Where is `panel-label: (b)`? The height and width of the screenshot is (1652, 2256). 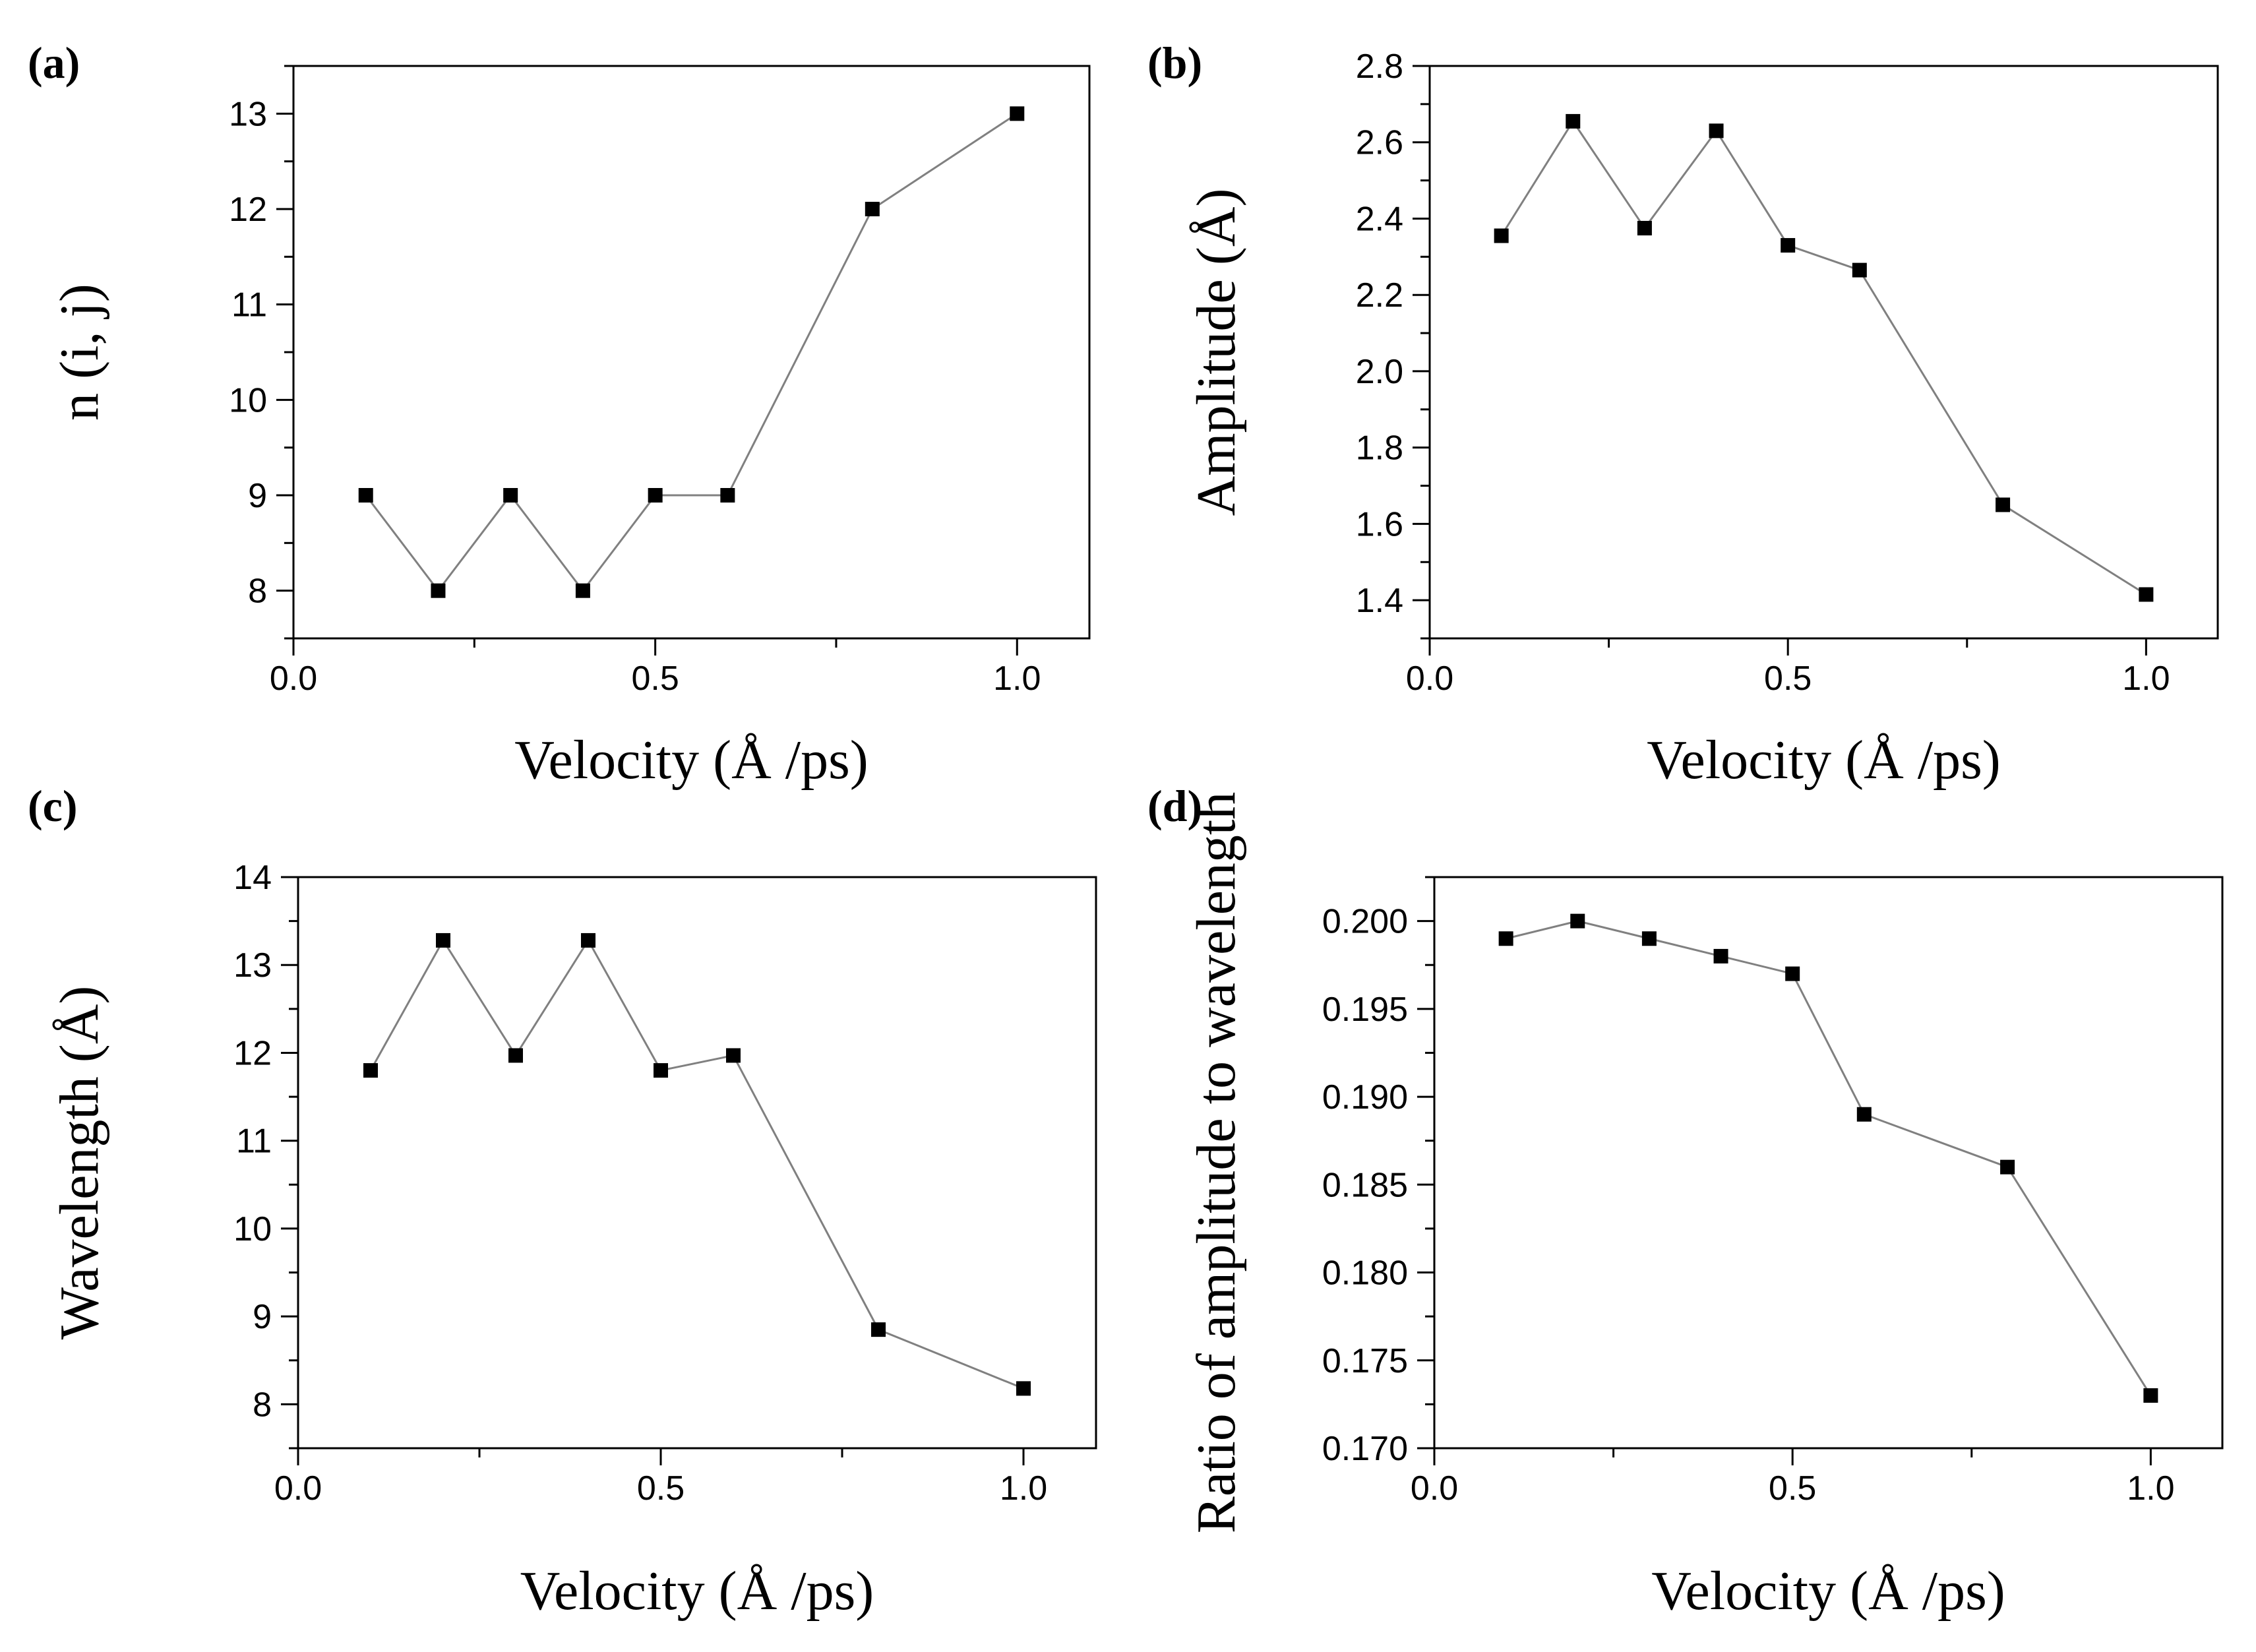 panel-label: (b) is located at coordinates (1174, 63).